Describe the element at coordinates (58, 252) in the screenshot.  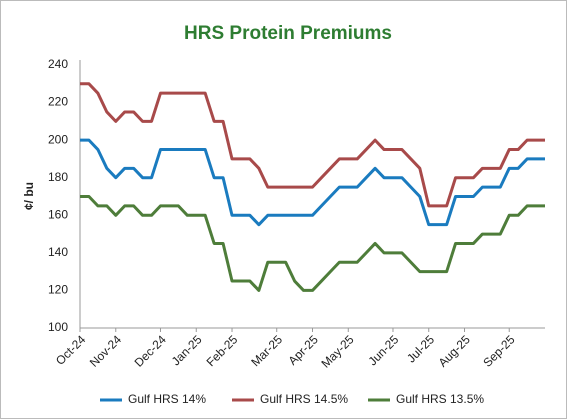
I see `y-tick-label: 140` at that location.